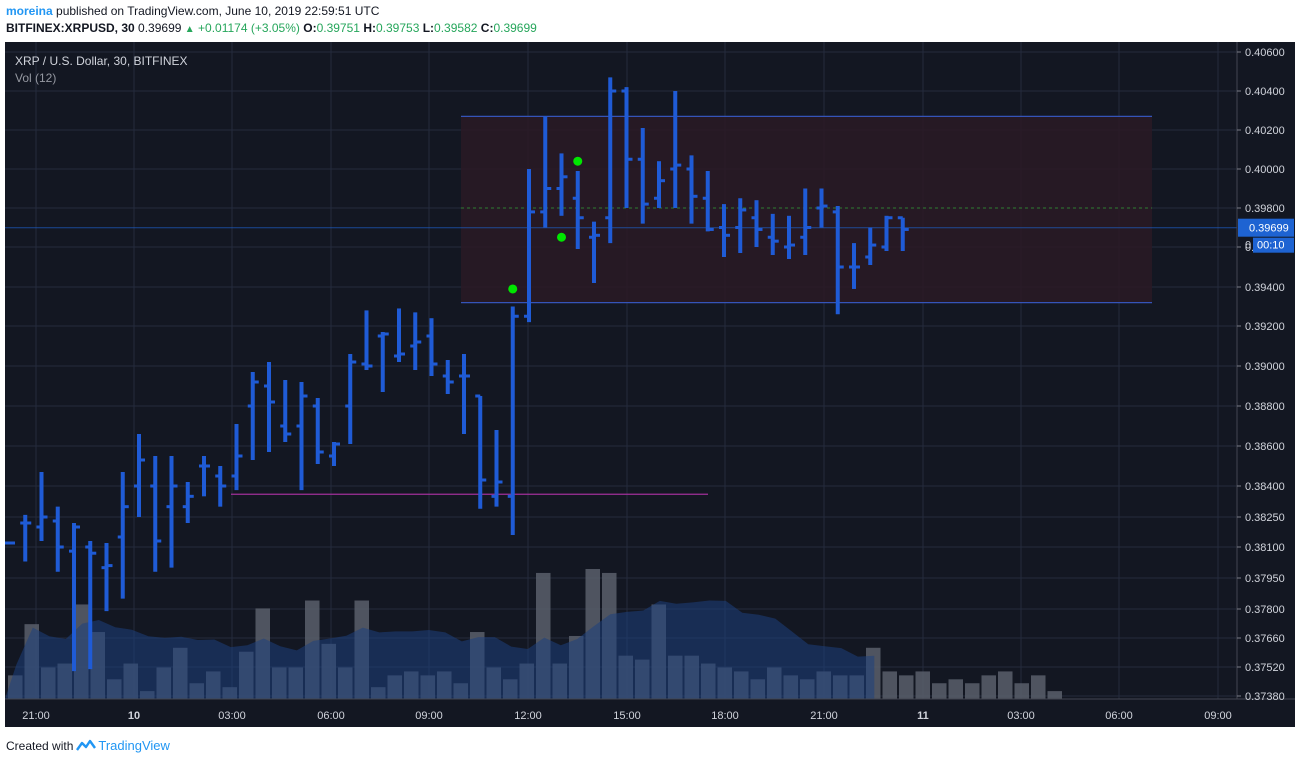 This screenshot has height=764, width=1300. Describe the element at coordinates (1265, 92) in the screenshot. I see `price-tick-label: 0.40400` at that location.